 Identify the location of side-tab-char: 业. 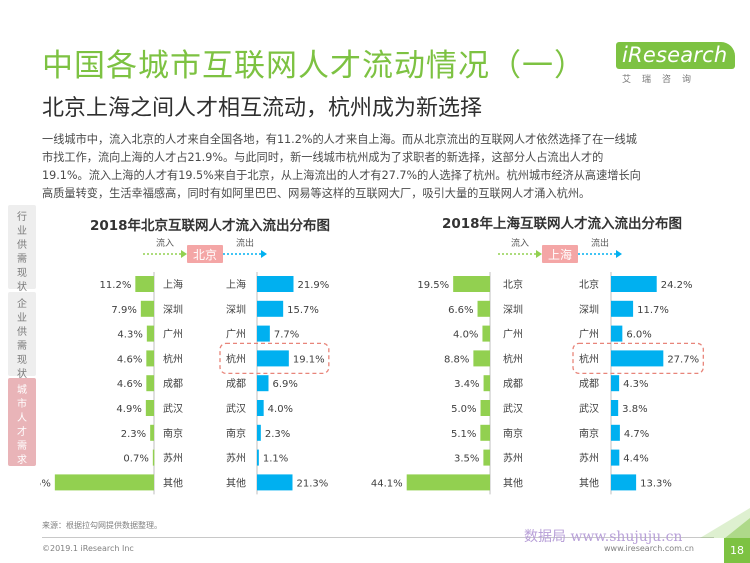
(22, 231).